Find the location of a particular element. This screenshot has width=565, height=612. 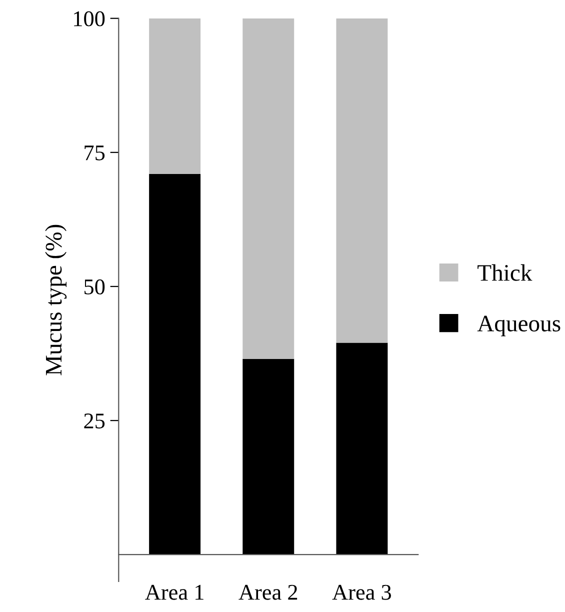

y-tick-label: 75 is located at coordinates (94, 153).